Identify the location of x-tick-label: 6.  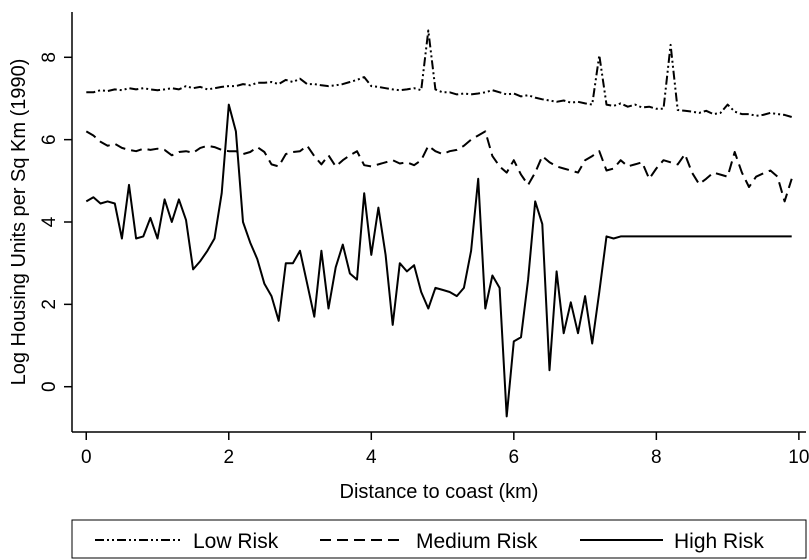
(514, 457).